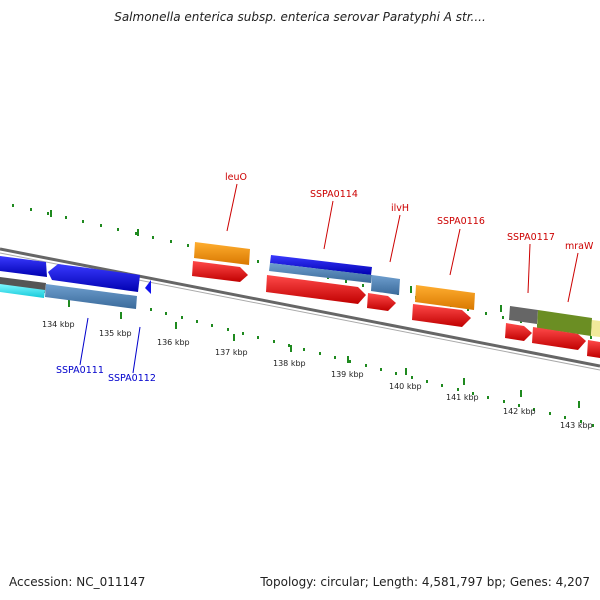 This screenshot has width=600, height=600. What do you see at coordinates (94, 278) in the screenshot?
I see `gene-feature-ssp0112` at bounding box center [94, 278].